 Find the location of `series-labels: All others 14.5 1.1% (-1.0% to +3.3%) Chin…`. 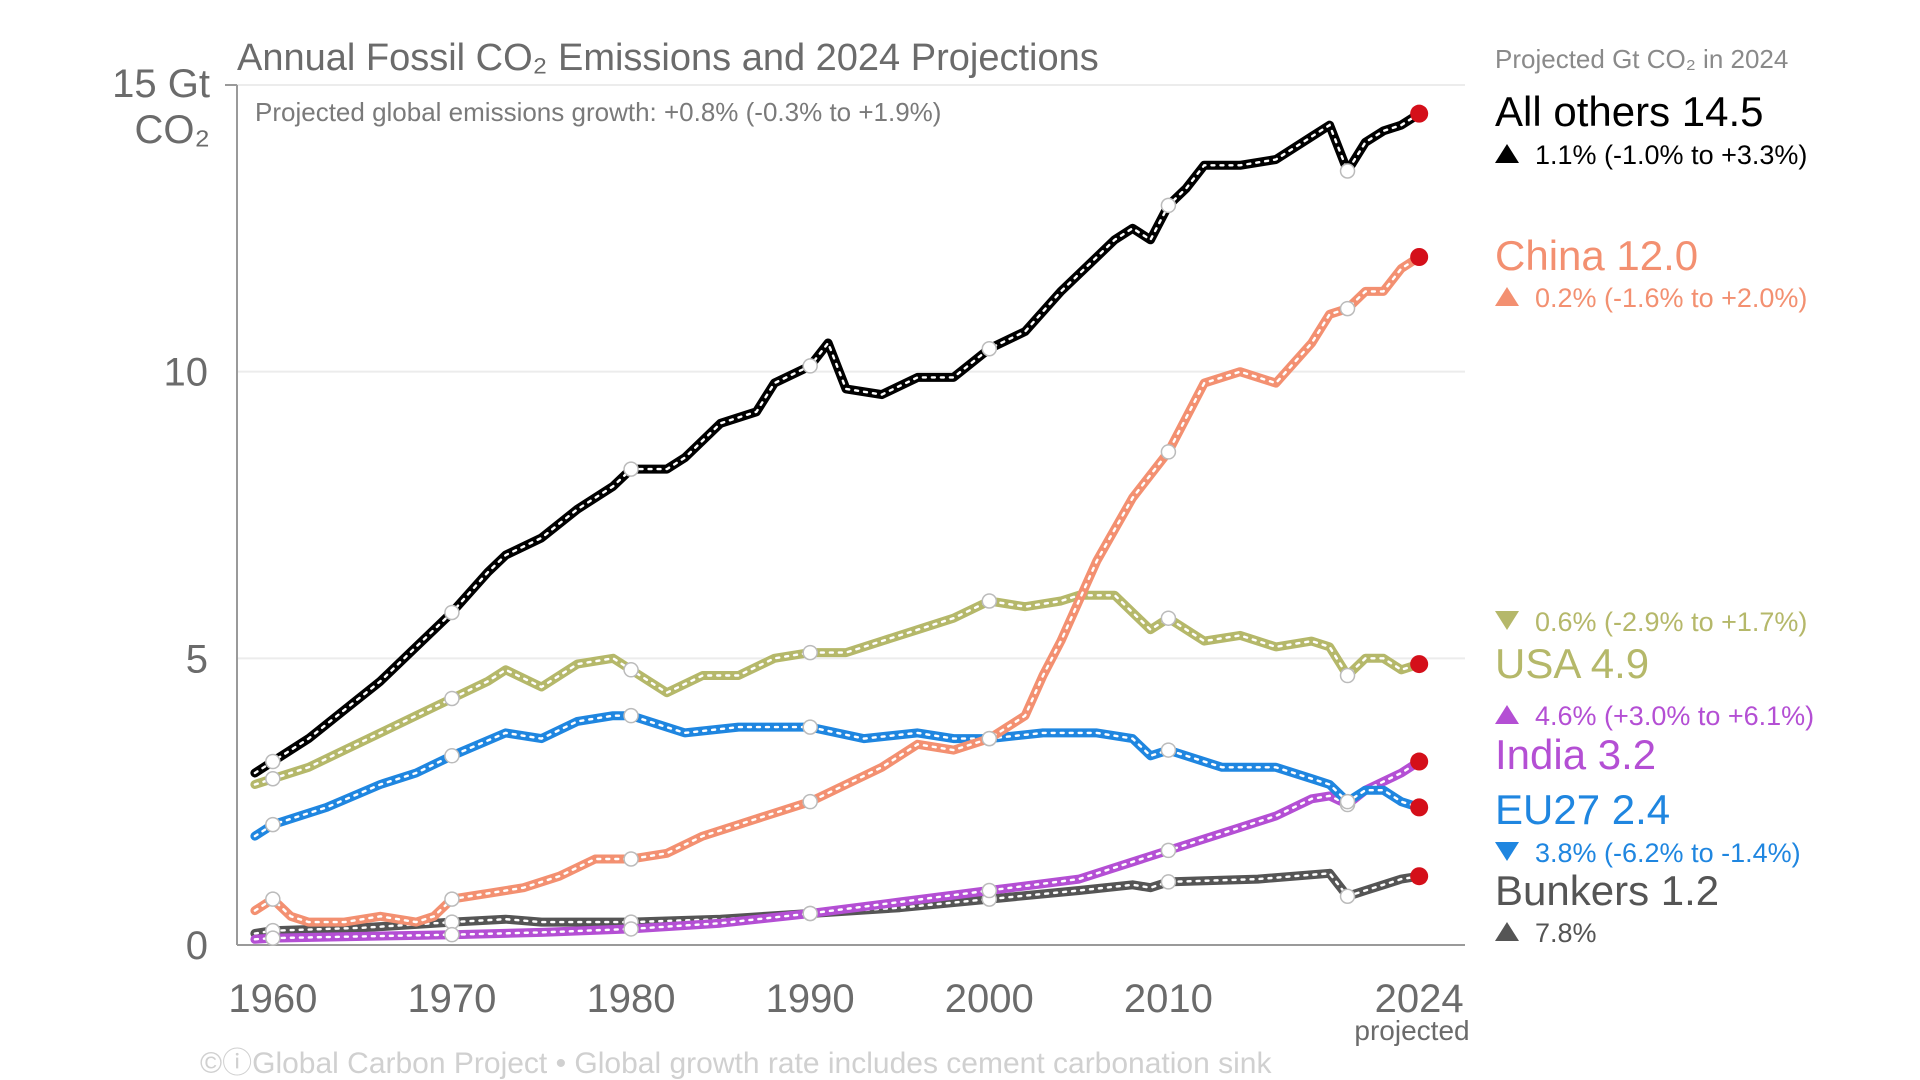

series-labels: All others 14.5 1.1% (-1.0% to +3.3%) Chin… is located at coordinates (1654, 518).